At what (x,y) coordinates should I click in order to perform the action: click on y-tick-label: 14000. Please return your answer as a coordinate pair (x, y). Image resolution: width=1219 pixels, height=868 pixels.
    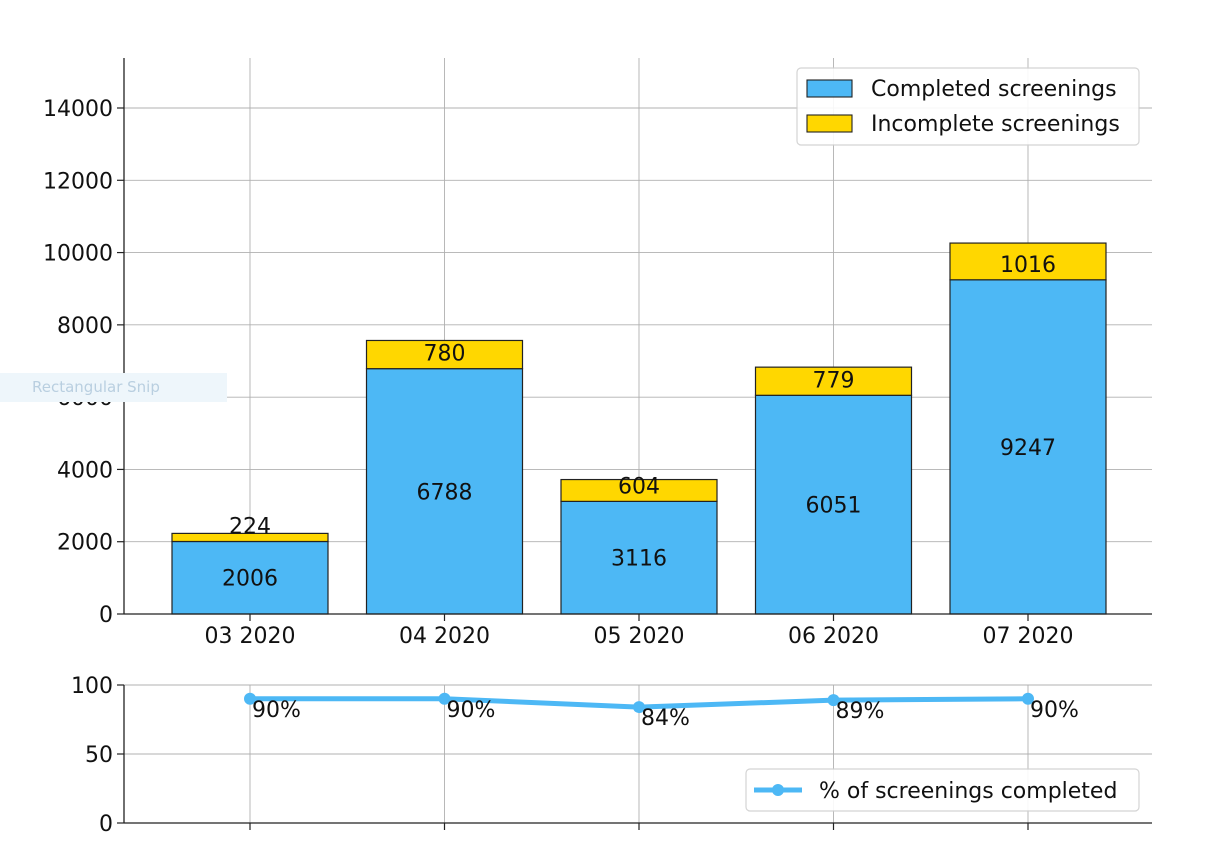
    Looking at the image, I should click on (78, 109).